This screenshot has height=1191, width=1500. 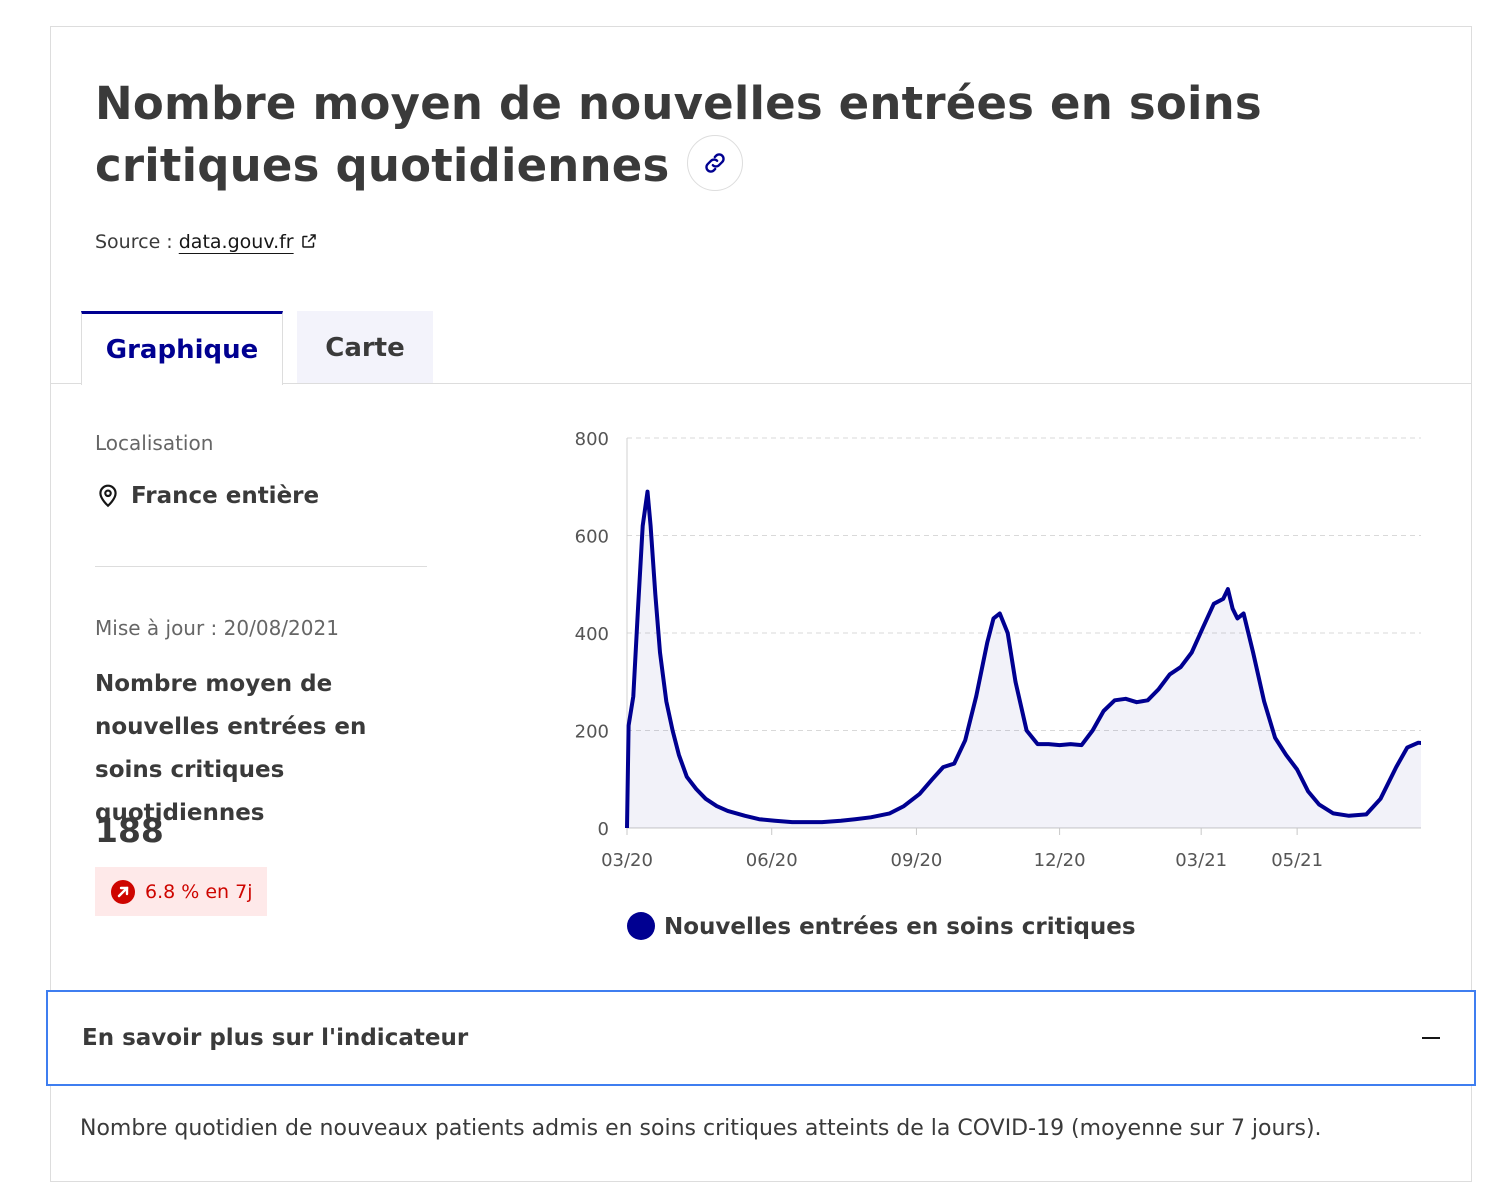 I want to click on y-tick-label: 0, so click(x=603, y=829).